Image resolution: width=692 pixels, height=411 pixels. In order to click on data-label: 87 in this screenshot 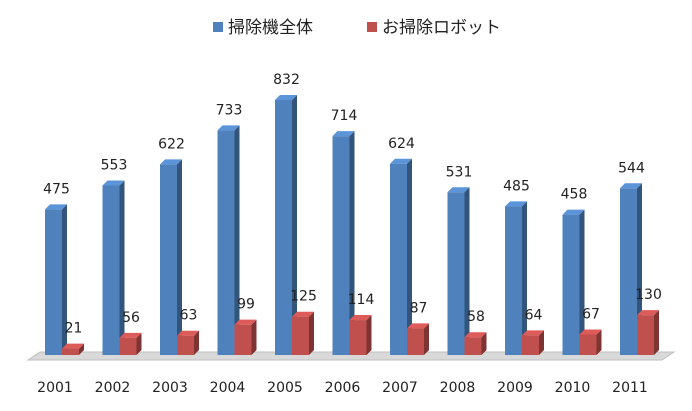, I will do `click(419, 308)`.